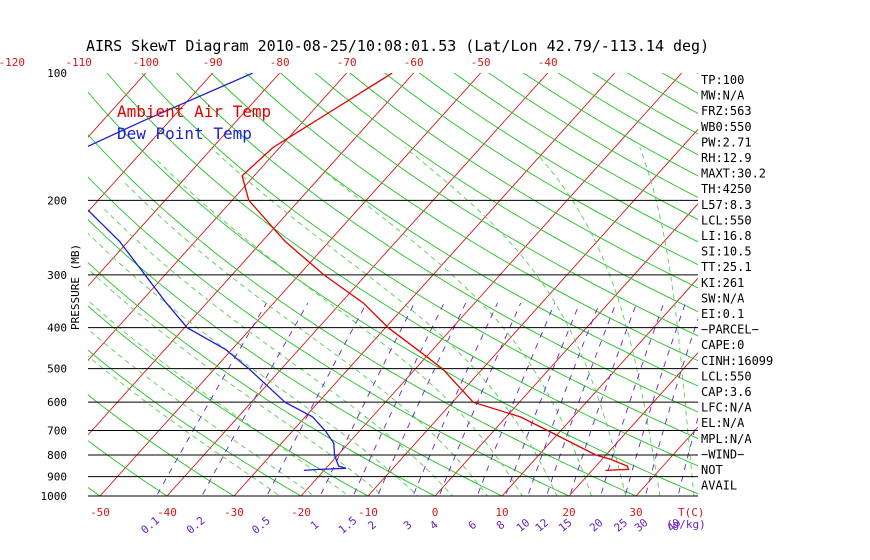 This screenshot has width=870, height=560. Describe the element at coordinates (737, 361) in the screenshot. I see `index-item: CINH:16099` at that location.